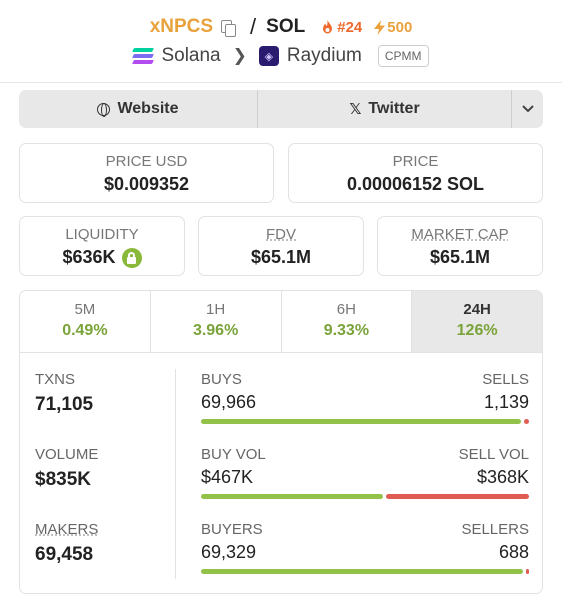 This screenshot has height=612, width=562. I want to click on price-change: 126%, so click(477, 330).